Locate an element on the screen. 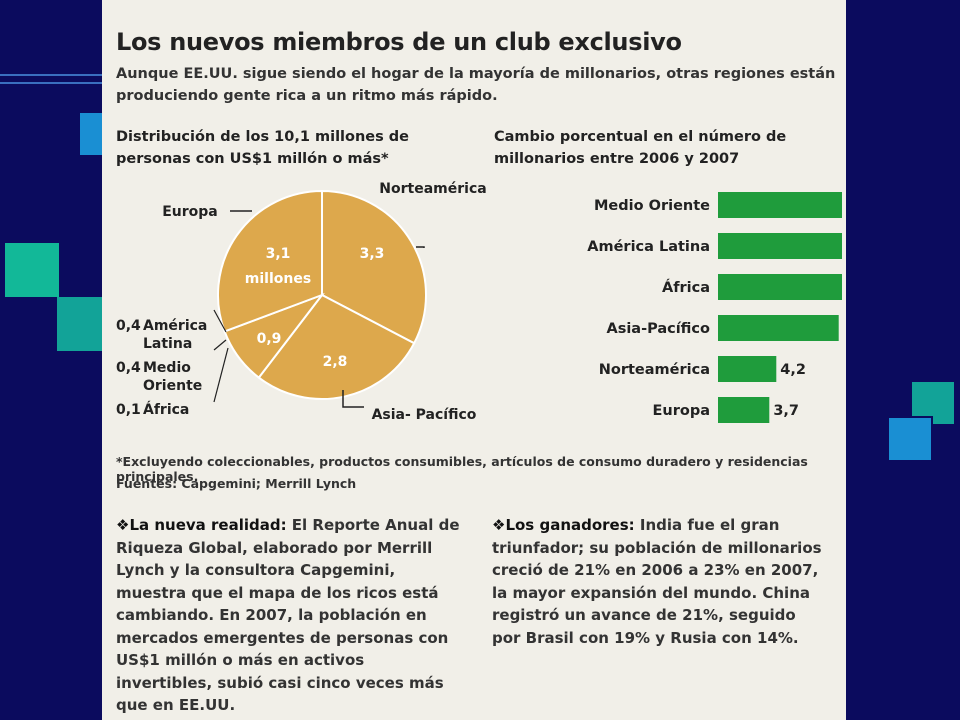  slice-value-otros: 0,9 is located at coordinates (269, 339).